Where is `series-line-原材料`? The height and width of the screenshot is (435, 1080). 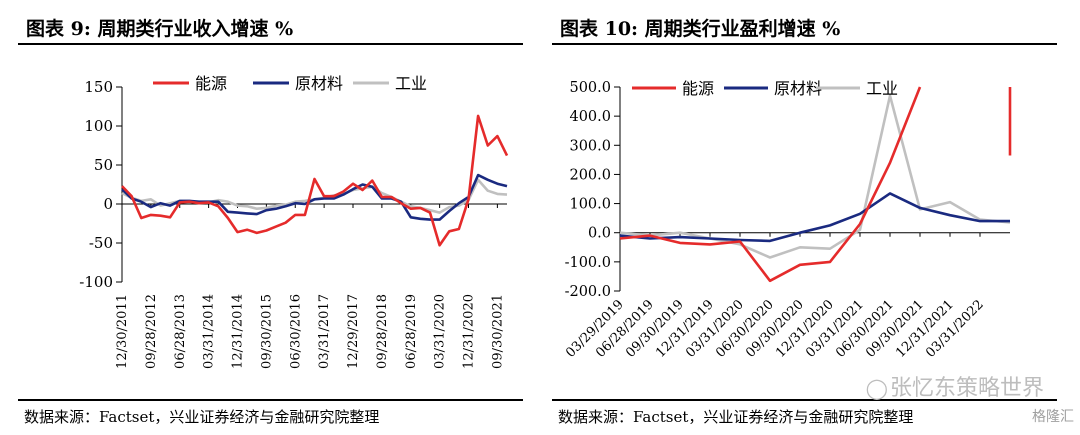
series-line-原材料 is located at coordinates (814, 217).